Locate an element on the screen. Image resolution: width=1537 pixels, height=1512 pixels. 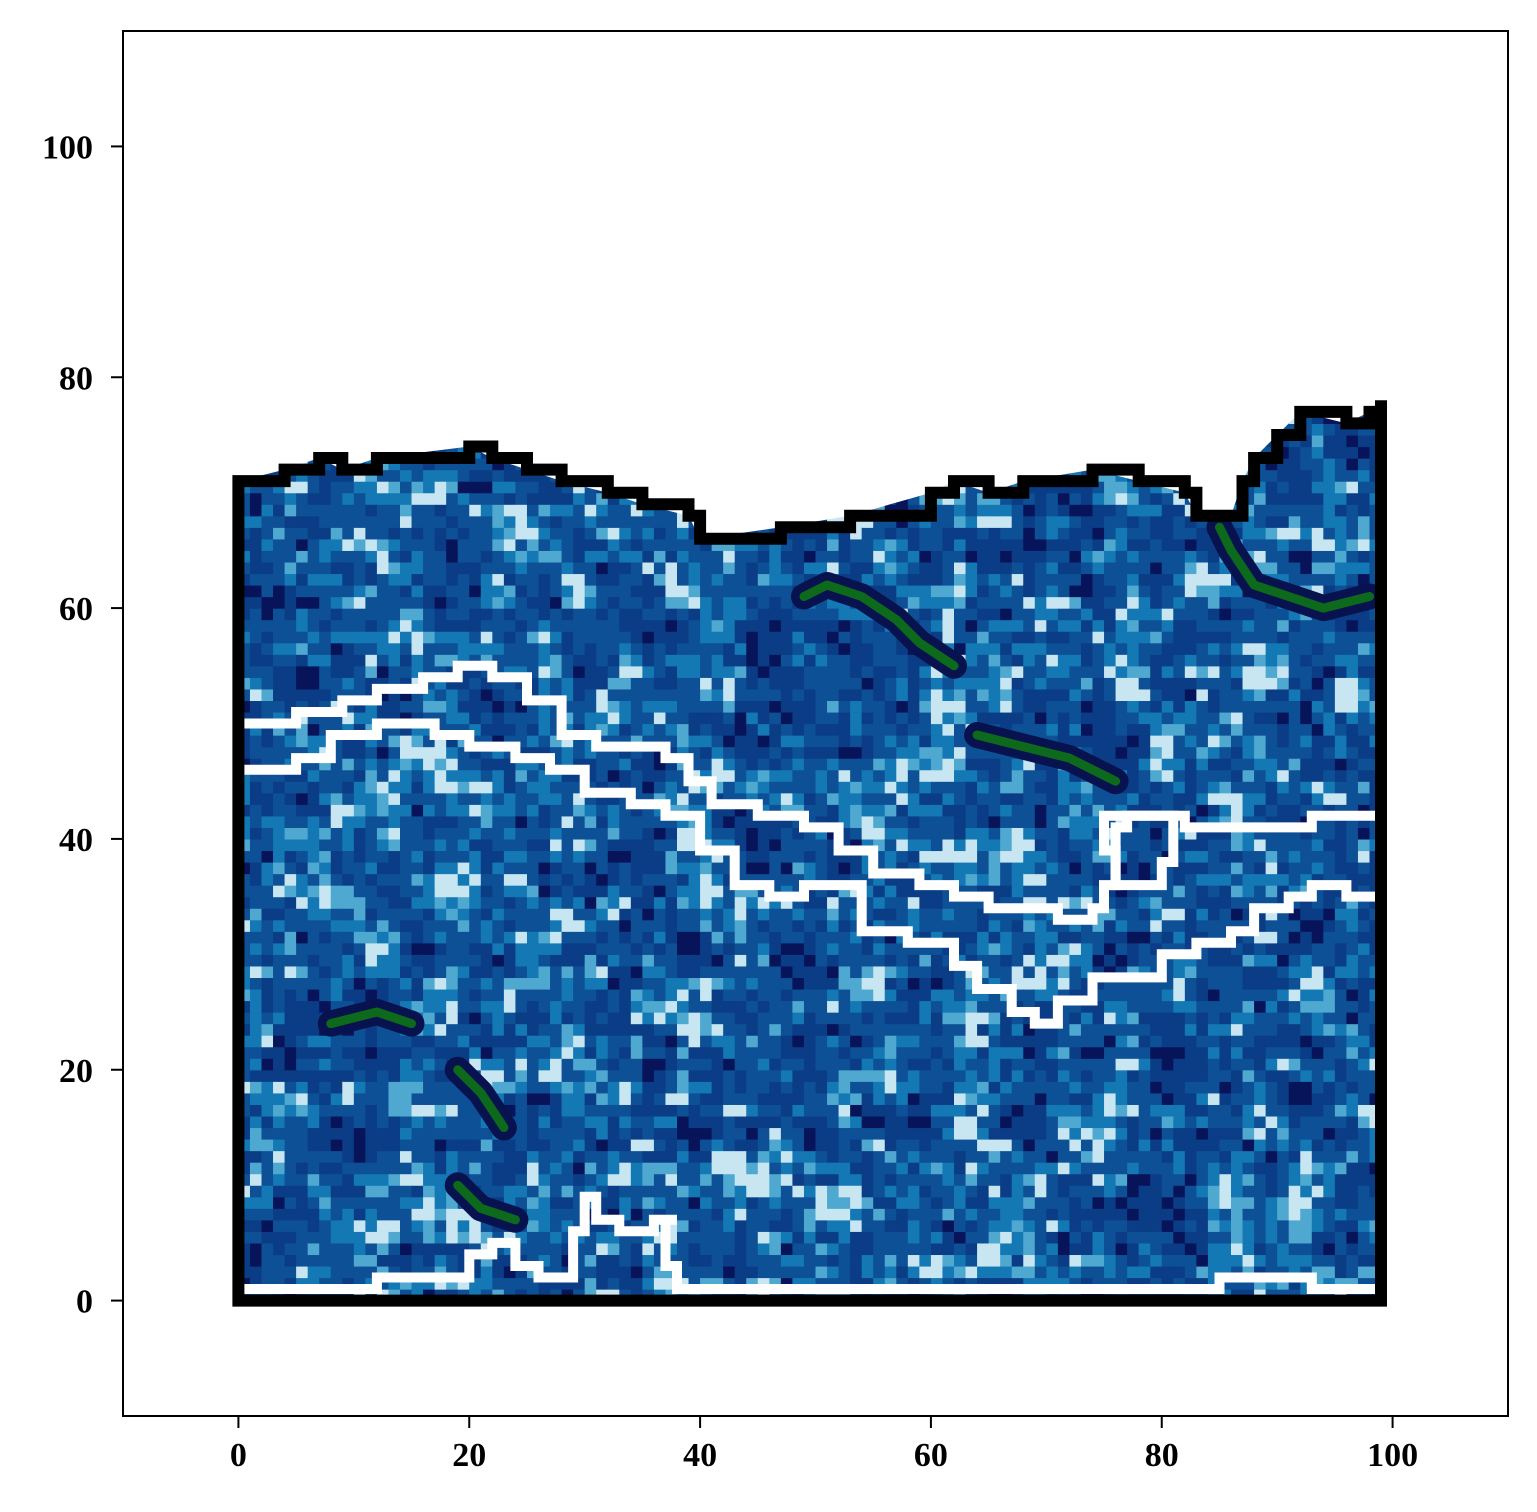
x-tick-label: 40 is located at coordinates (700, 1455).